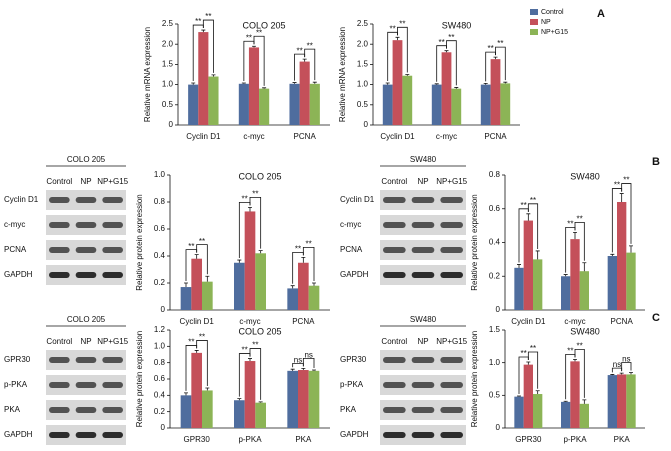 This screenshot has height=451, width=671. I want to click on panel-label: C, so click(656, 318).